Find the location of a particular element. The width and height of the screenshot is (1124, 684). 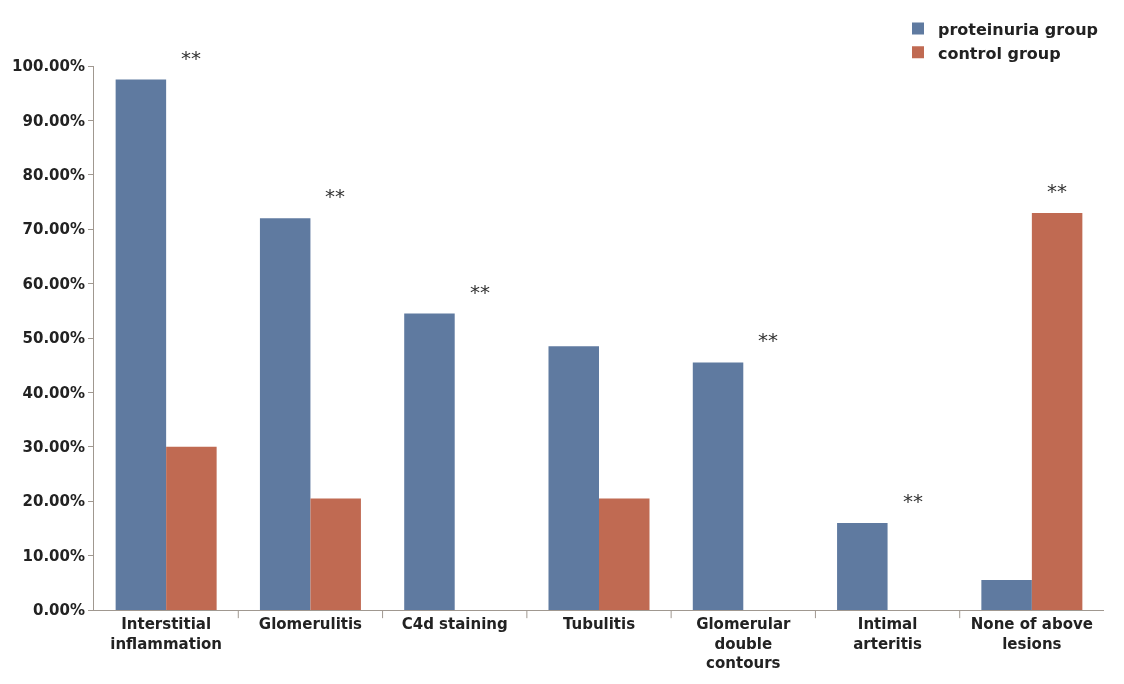

legend-label: control group is located at coordinates (999, 53).